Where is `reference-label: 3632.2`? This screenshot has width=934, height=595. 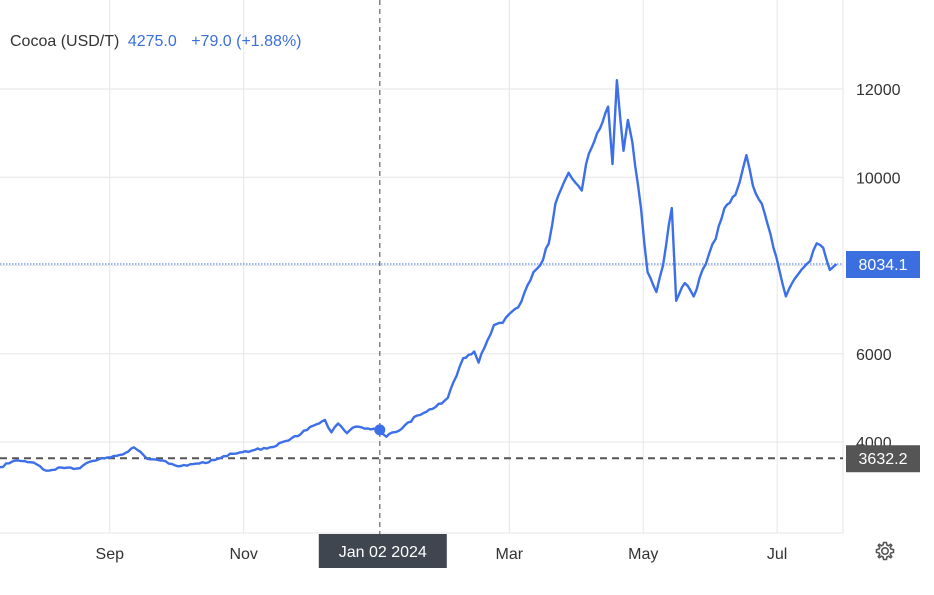
reference-label: 3632.2 is located at coordinates (883, 459).